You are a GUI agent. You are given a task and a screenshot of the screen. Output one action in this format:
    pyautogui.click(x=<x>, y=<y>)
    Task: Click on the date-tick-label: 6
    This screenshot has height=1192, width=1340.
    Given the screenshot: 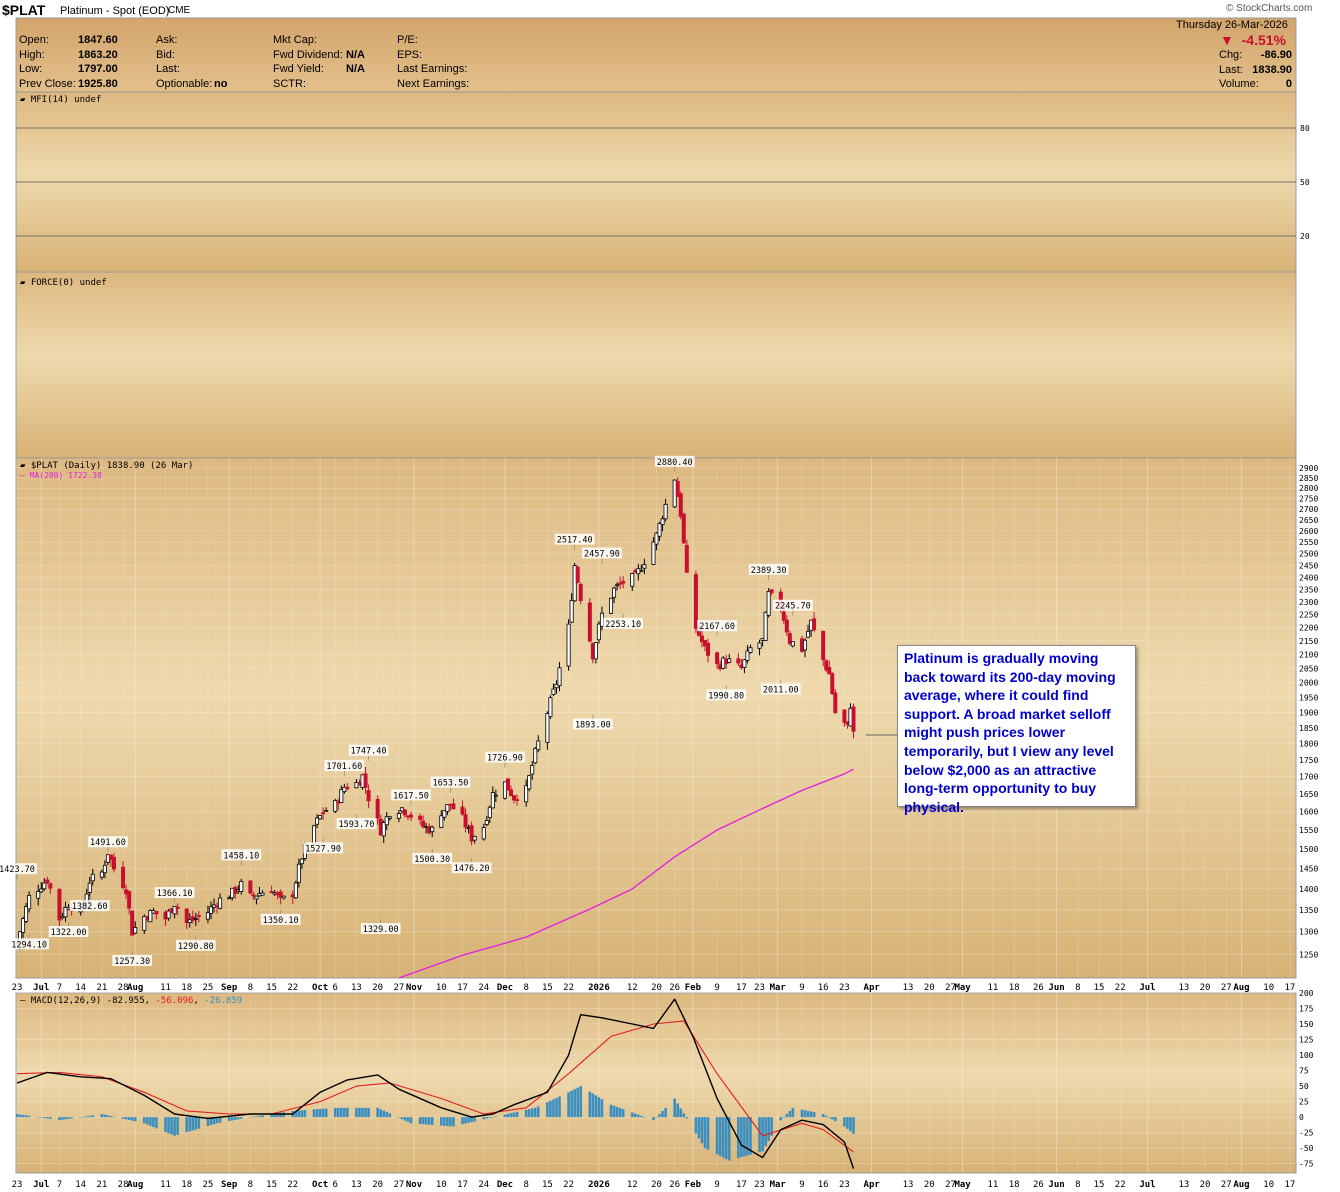 What is the action you would take?
    pyautogui.click(x=335, y=1185)
    